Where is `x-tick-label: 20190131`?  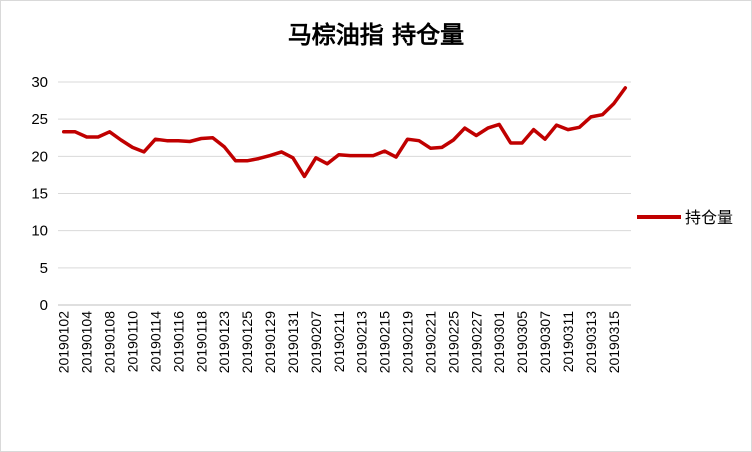 x-tick-label: 20190131 is located at coordinates (293, 342).